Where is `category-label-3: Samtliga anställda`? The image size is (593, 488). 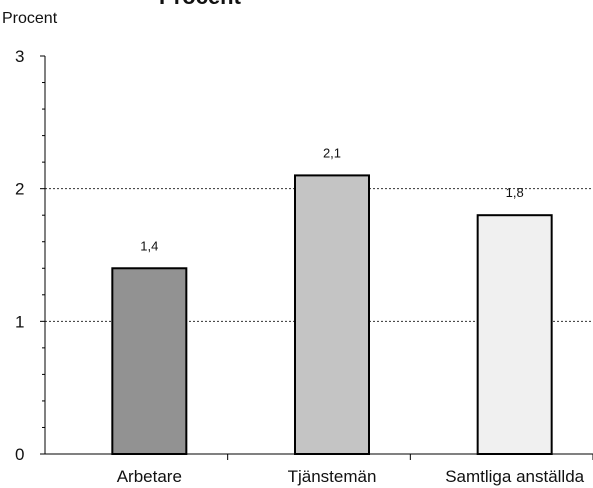 category-label-3: Samtliga anställda is located at coordinates (514, 476).